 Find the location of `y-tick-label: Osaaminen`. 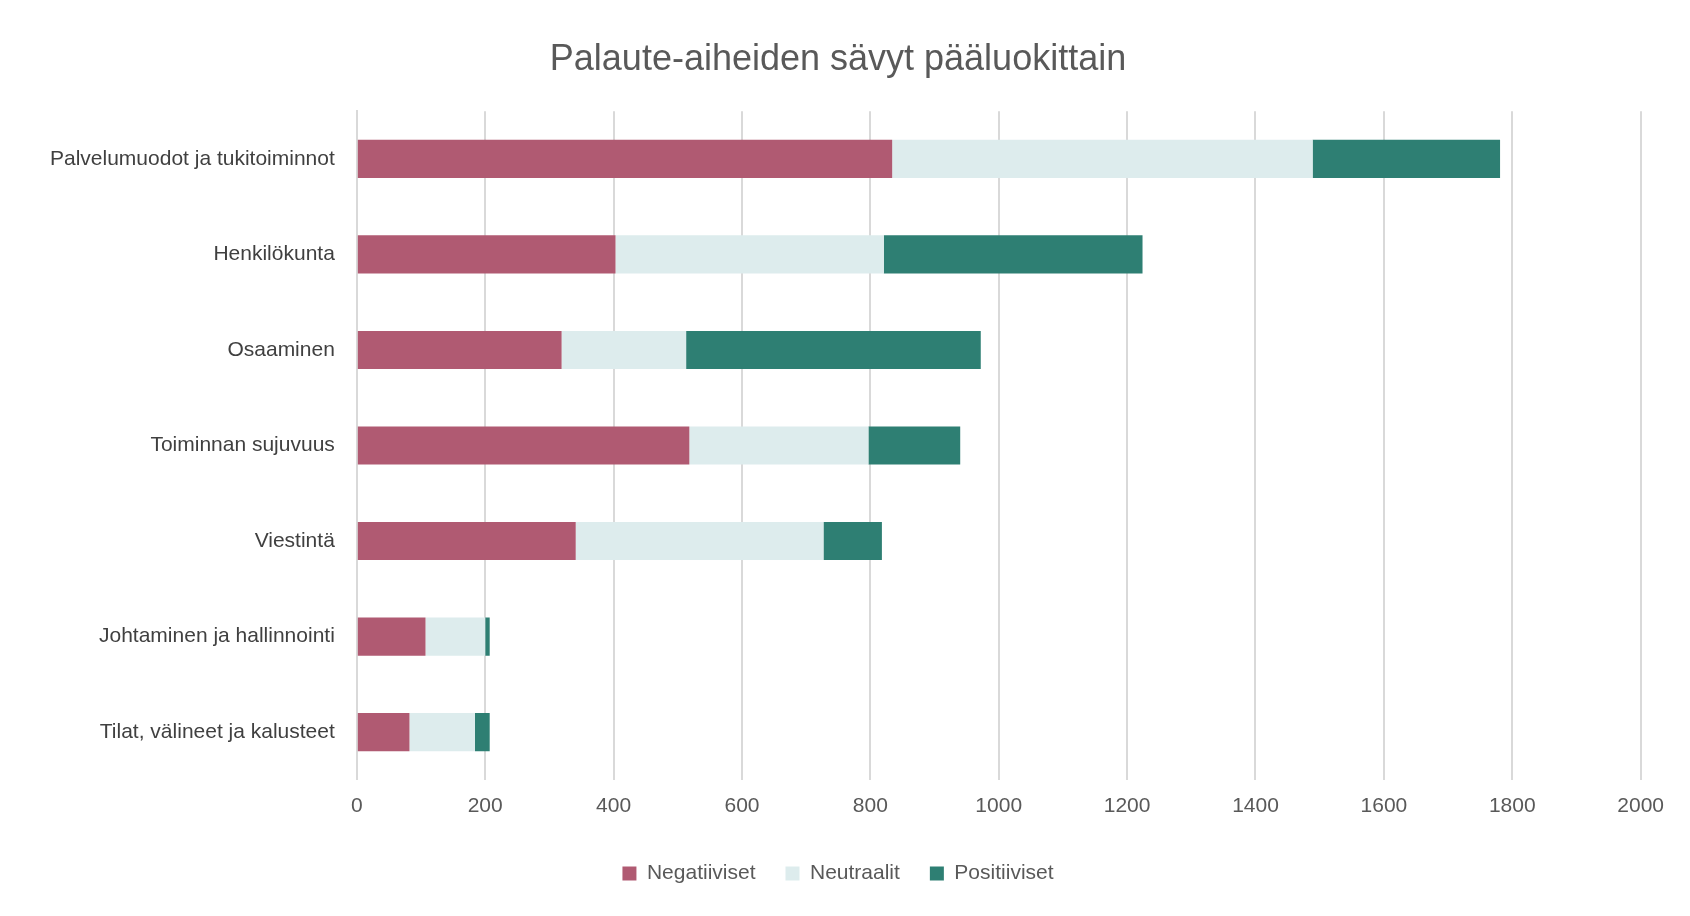

y-tick-label: Osaaminen is located at coordinates (281, 348).